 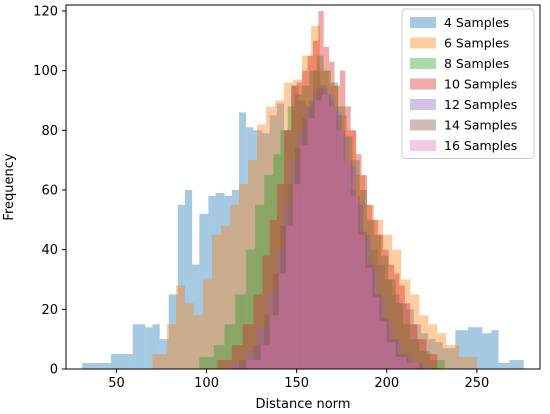 What do you see at coordinates (54, 370) in the screenshot?
I see `y-tick-label: 0` at bounding box center [54, 370].